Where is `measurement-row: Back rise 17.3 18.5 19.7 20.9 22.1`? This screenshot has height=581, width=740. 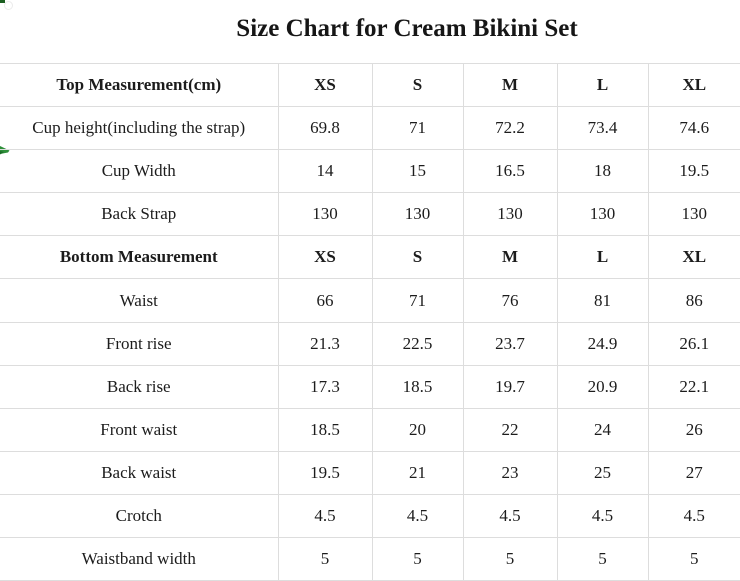
measurement-row: Back rise 17.3 18.5 19.7 20.9 22.1 is located at coordinates (370, 386).